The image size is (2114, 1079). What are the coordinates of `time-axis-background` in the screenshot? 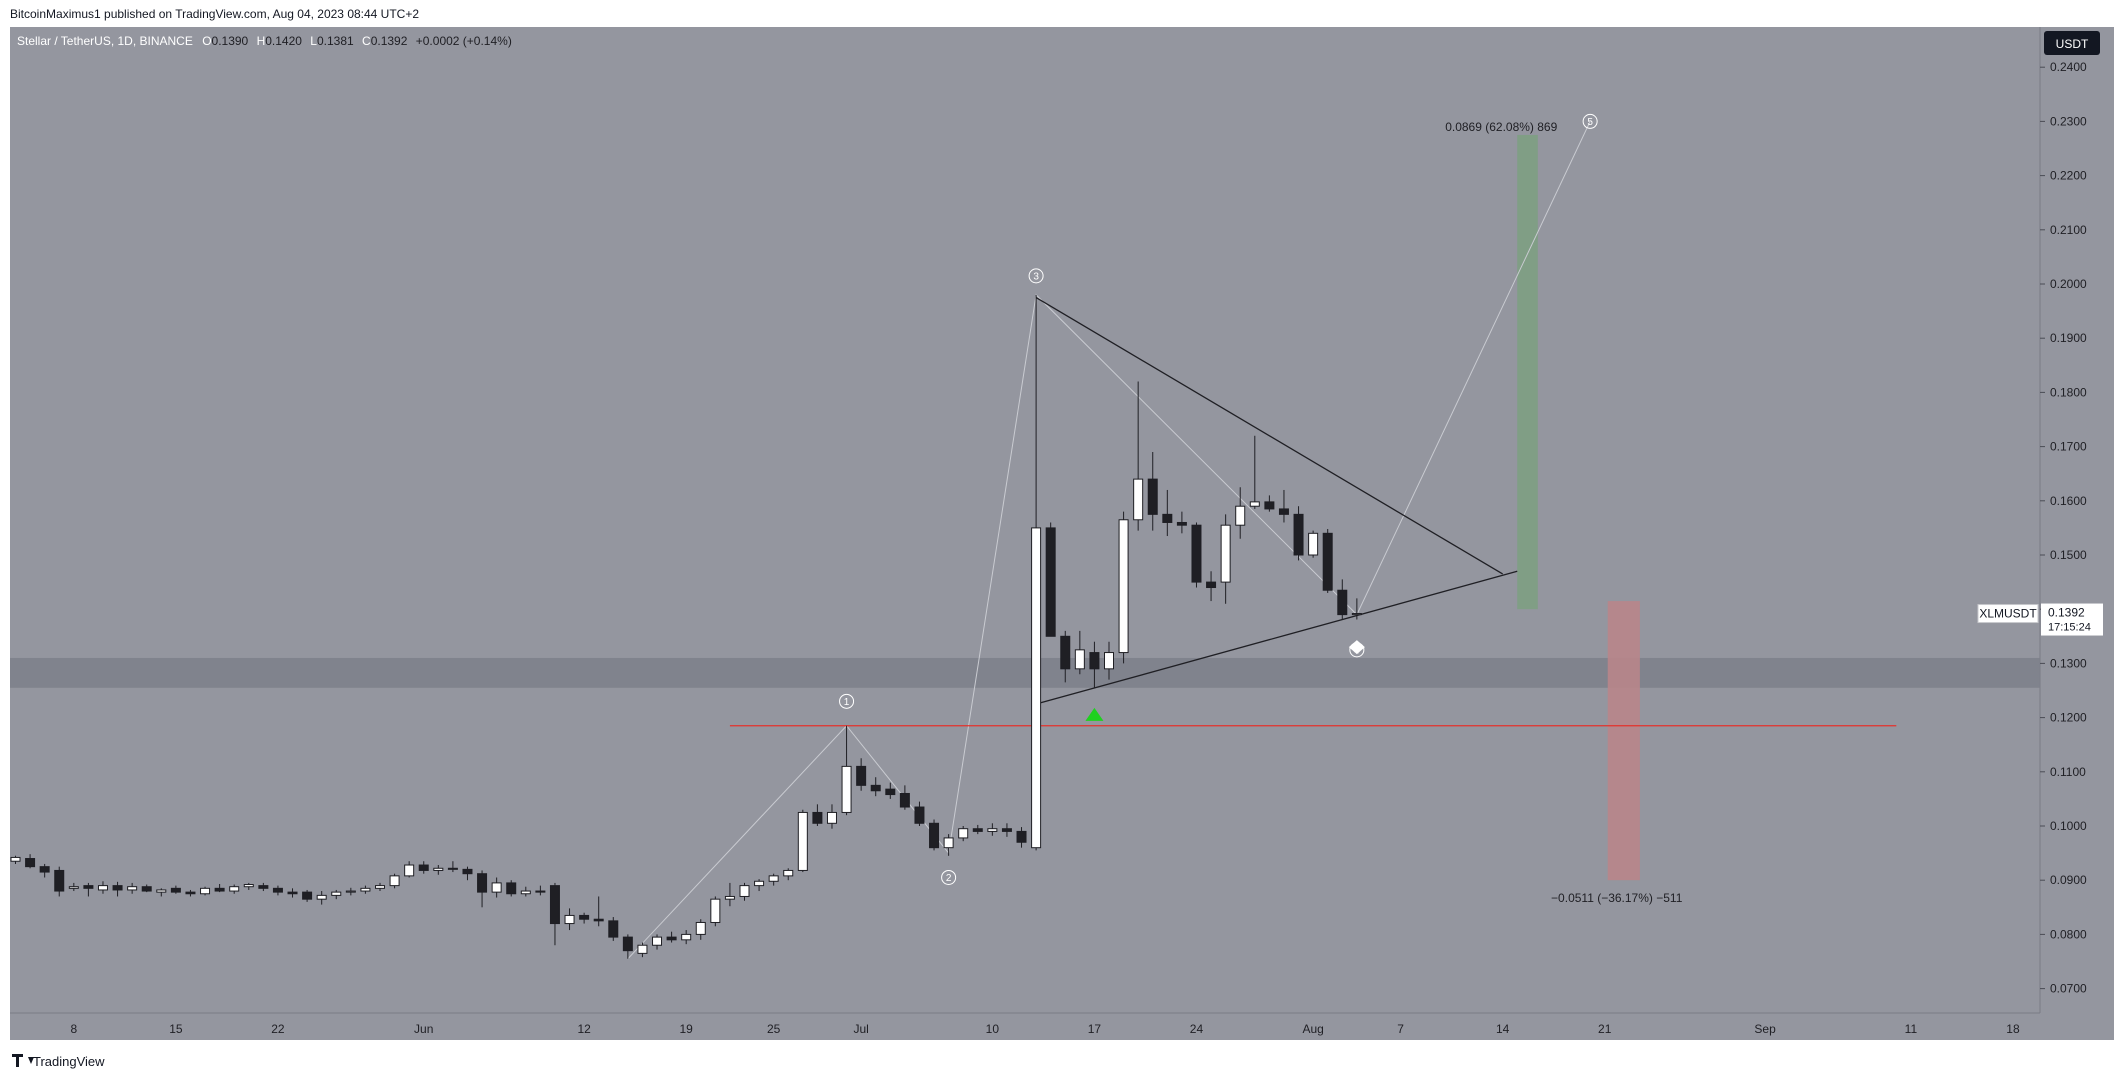 It's located at (1062, 1026).